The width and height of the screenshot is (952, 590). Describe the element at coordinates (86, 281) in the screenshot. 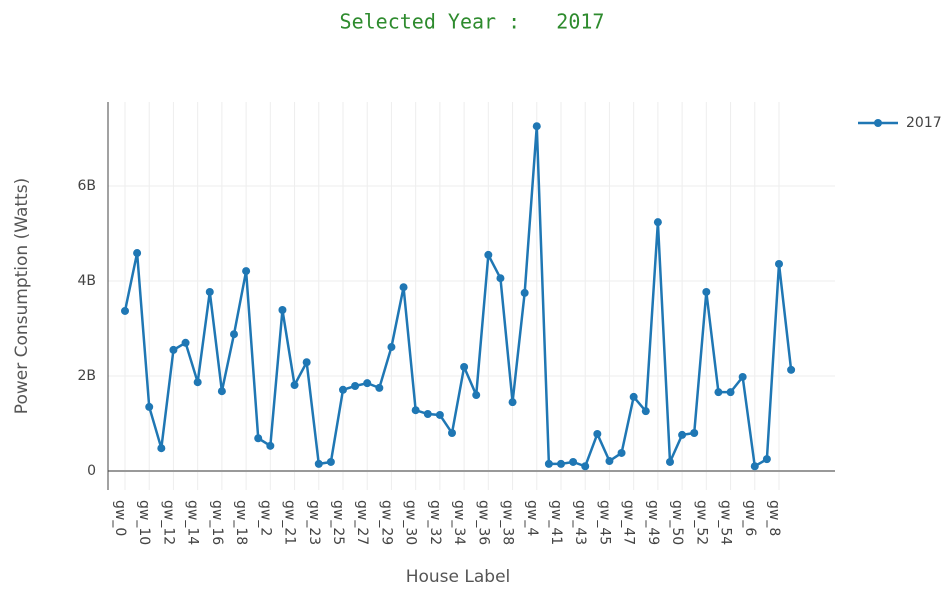

I see `y-tick-label: 4B` at that location.